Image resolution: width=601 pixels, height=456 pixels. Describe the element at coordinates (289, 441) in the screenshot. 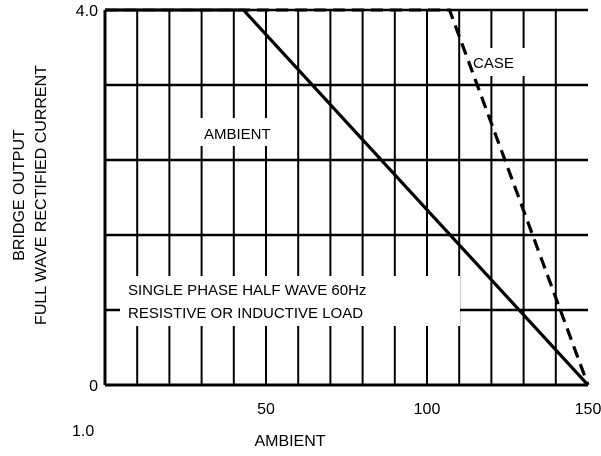

I see `x-axis-title: AMBIENT` at that location.